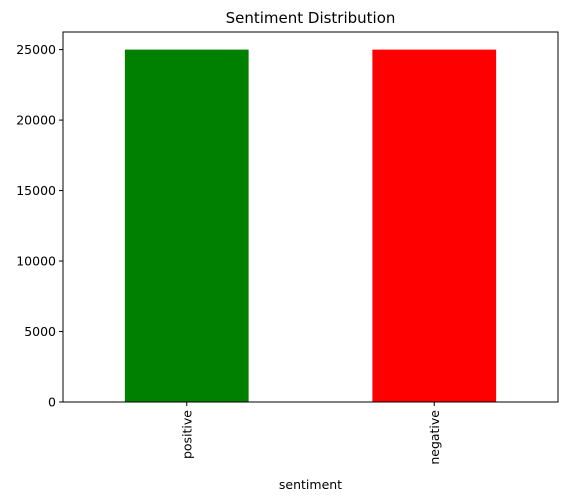 The image size is (569, 502). Describe the element at coordinates (434, 437) in the screenshot. I see `x-tick-label: negative` at that location.